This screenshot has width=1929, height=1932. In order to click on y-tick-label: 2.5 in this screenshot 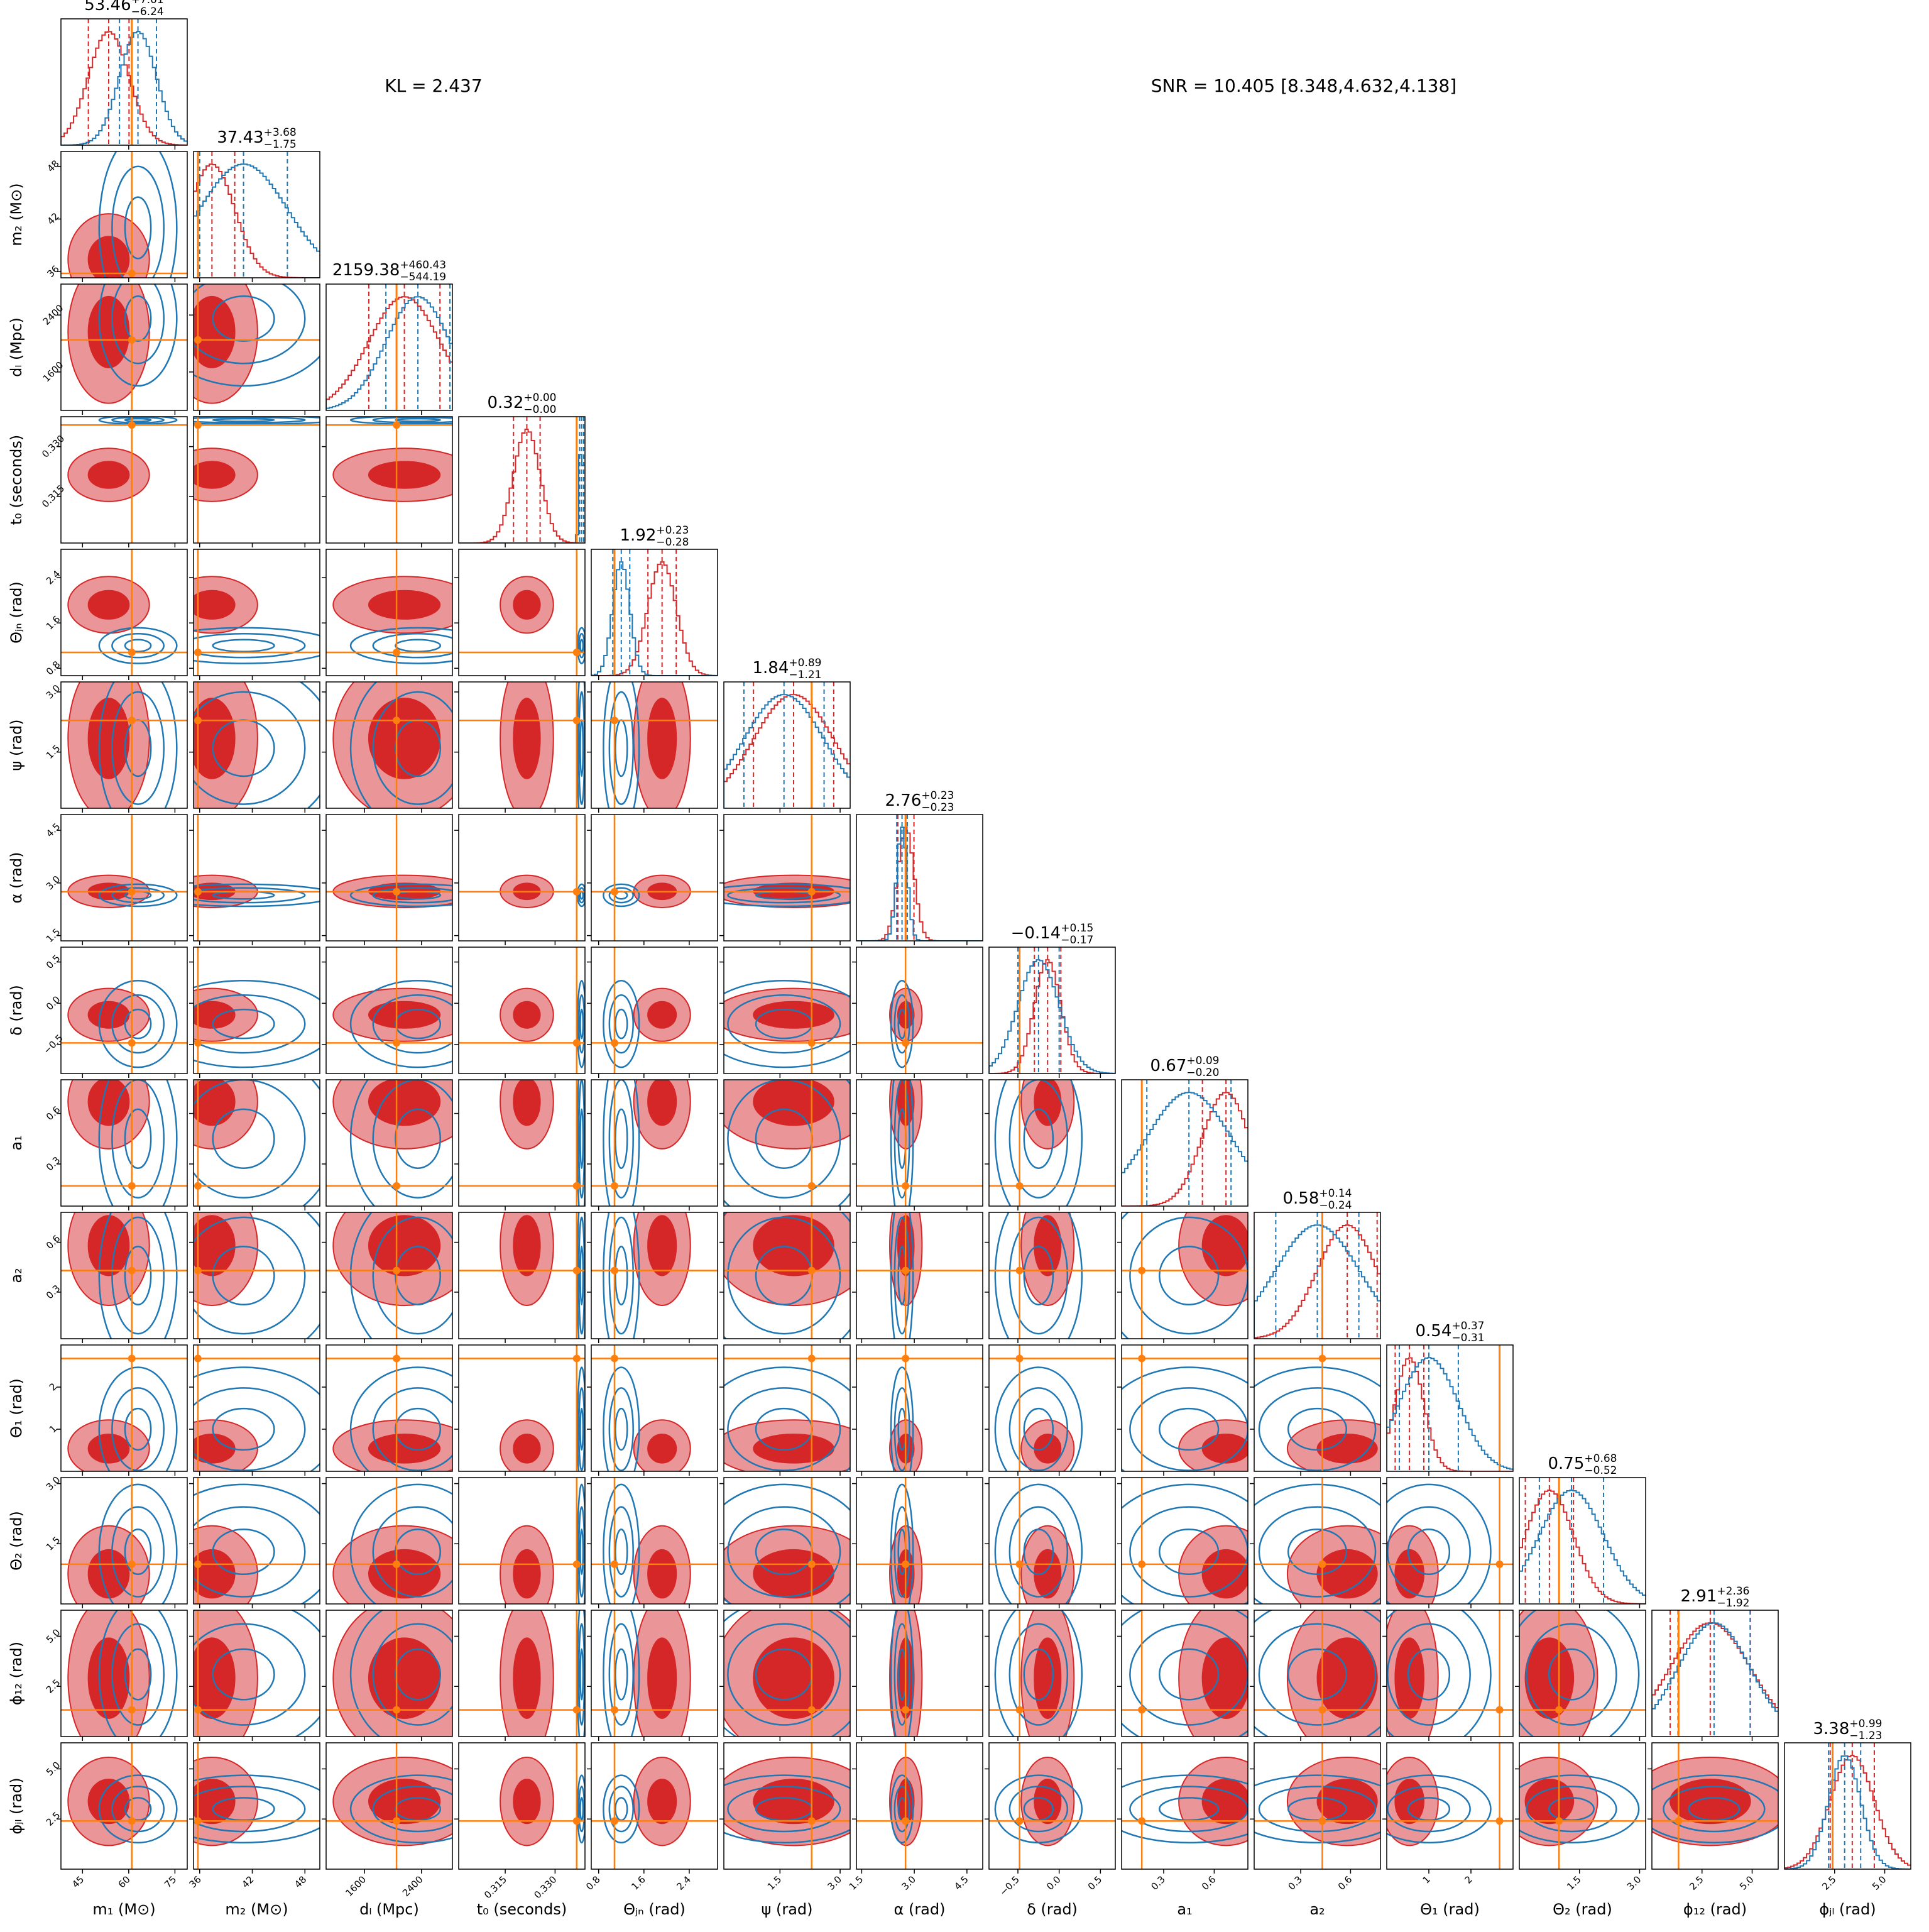, I will do `click(53, 1818)`.